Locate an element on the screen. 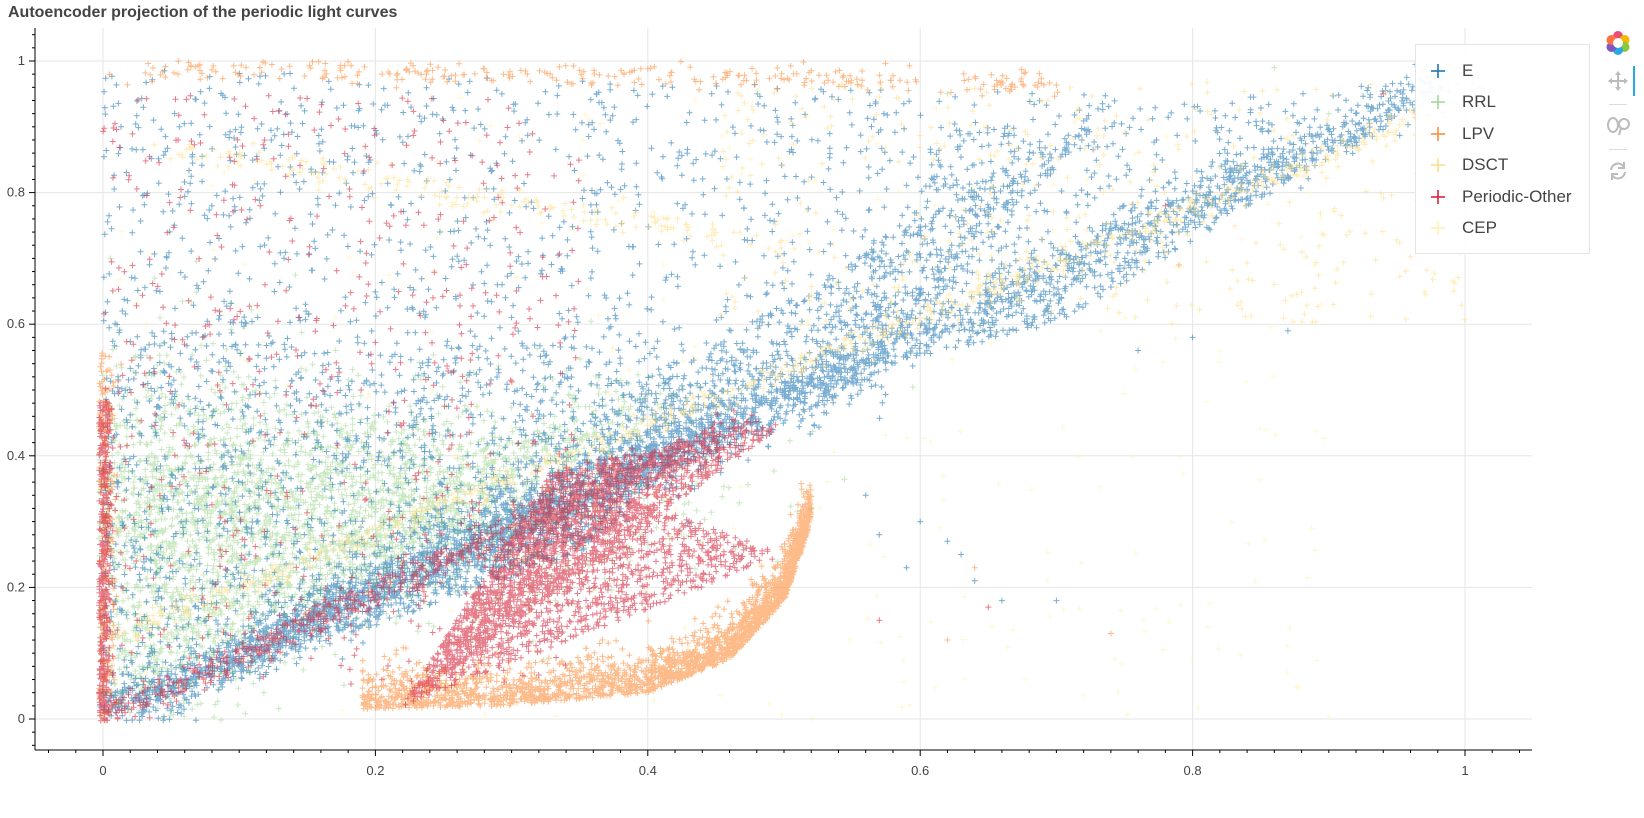  y-tick-label: 0.4 is located at coordinates (16, 455).